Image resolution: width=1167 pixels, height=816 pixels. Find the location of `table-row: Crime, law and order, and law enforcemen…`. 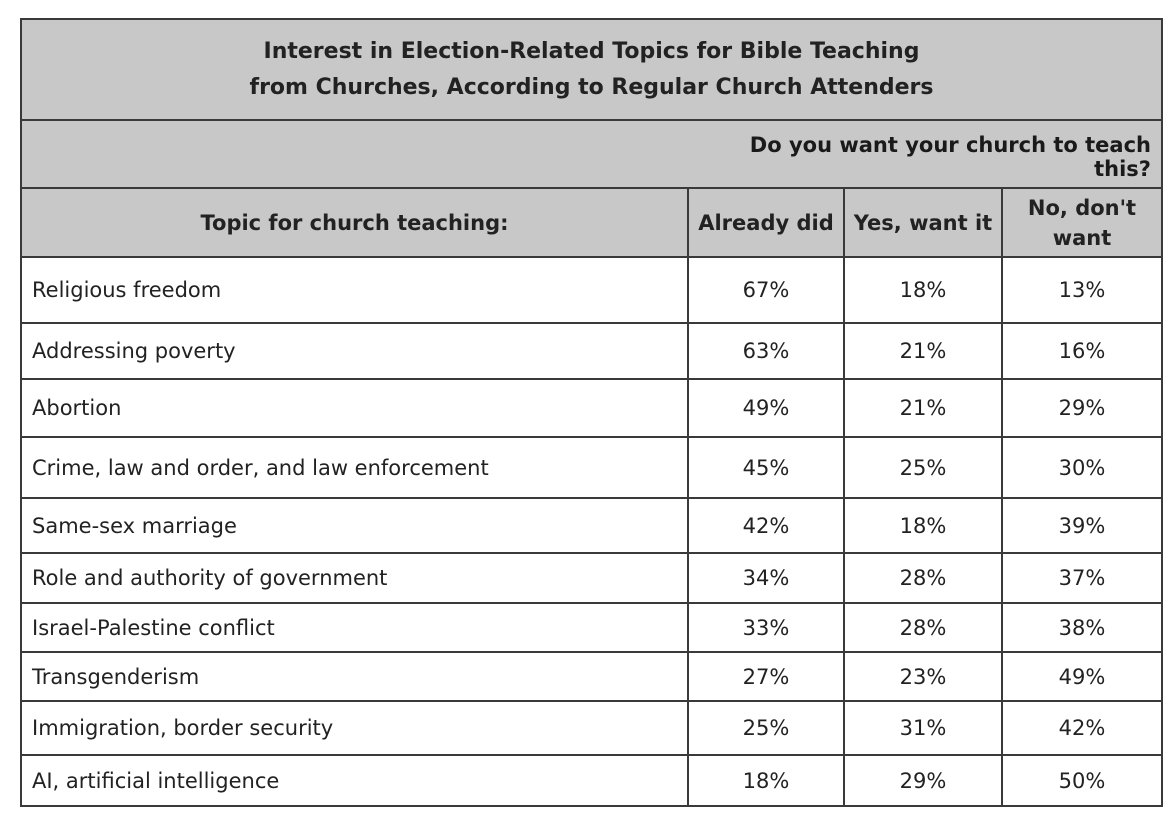

table-row: Crime, law and order, and law enforcemen… is located at coordinates (591, 467).